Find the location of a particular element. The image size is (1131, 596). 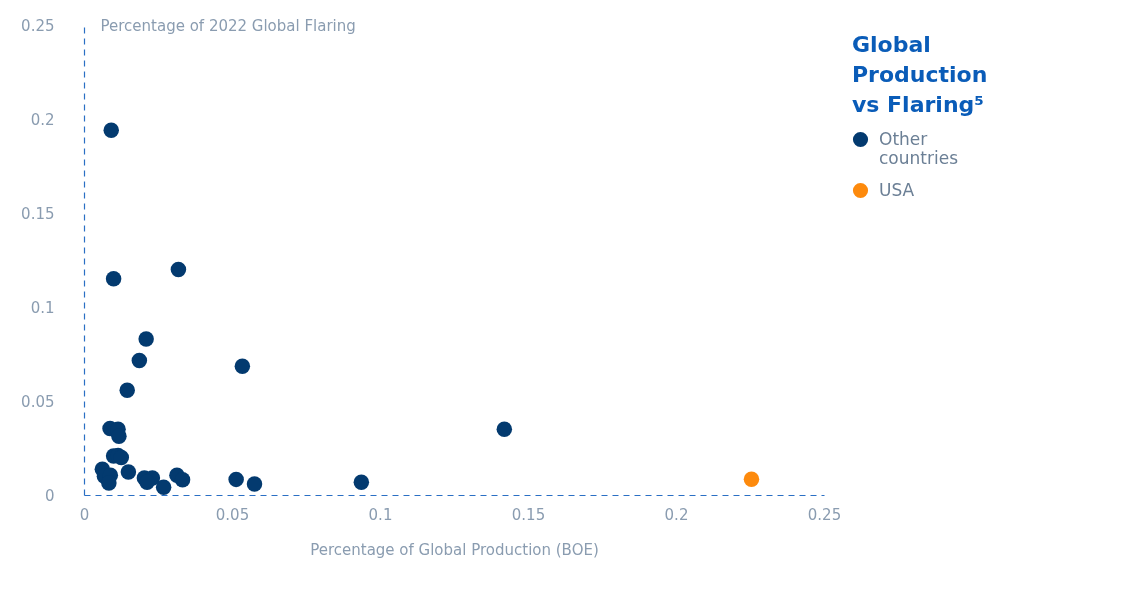

legend-label: USA is located at coordinates (897, 189).